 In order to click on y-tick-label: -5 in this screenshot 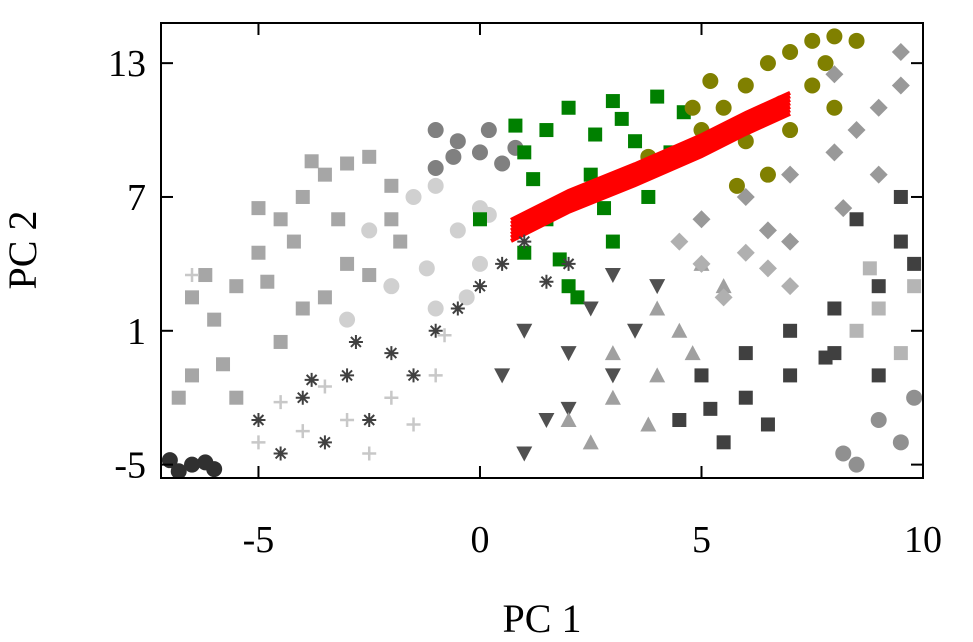, I will do `click(130, 466)`.